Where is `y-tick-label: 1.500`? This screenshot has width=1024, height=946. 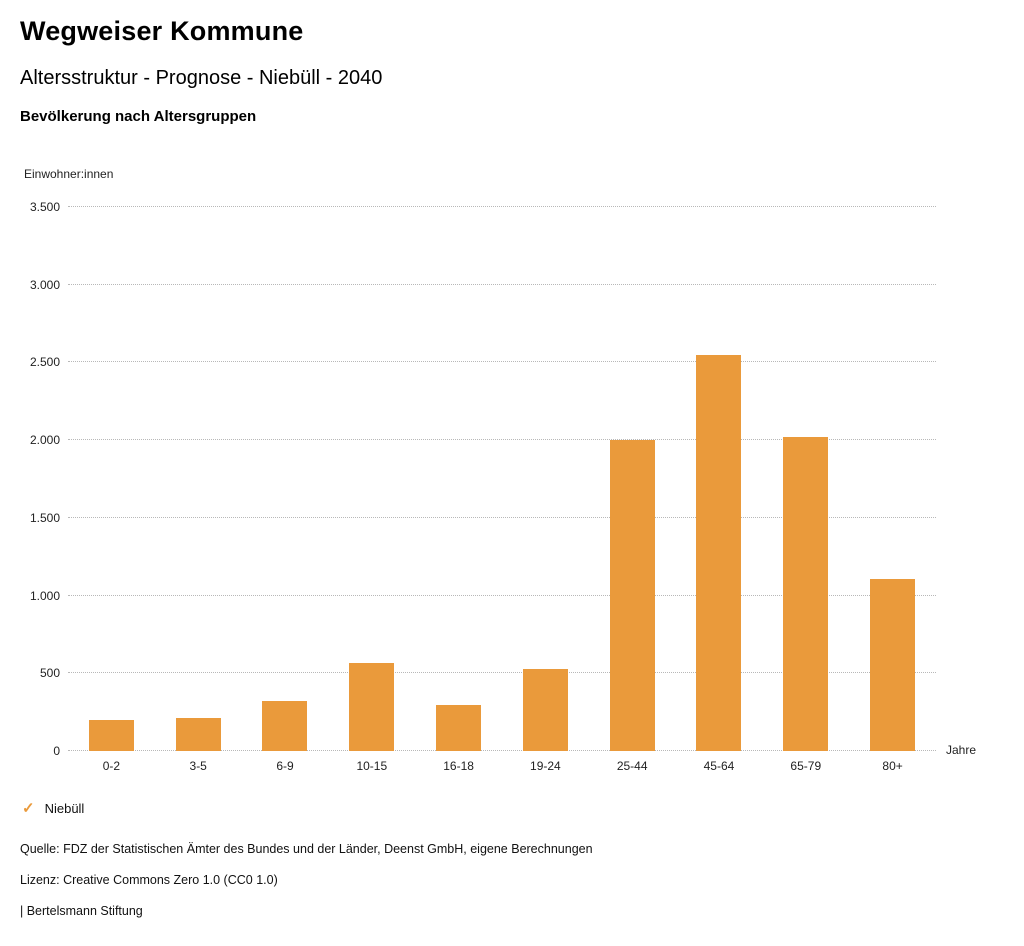
y-tick-label: 1.500 is located at coordinates (44, 517).